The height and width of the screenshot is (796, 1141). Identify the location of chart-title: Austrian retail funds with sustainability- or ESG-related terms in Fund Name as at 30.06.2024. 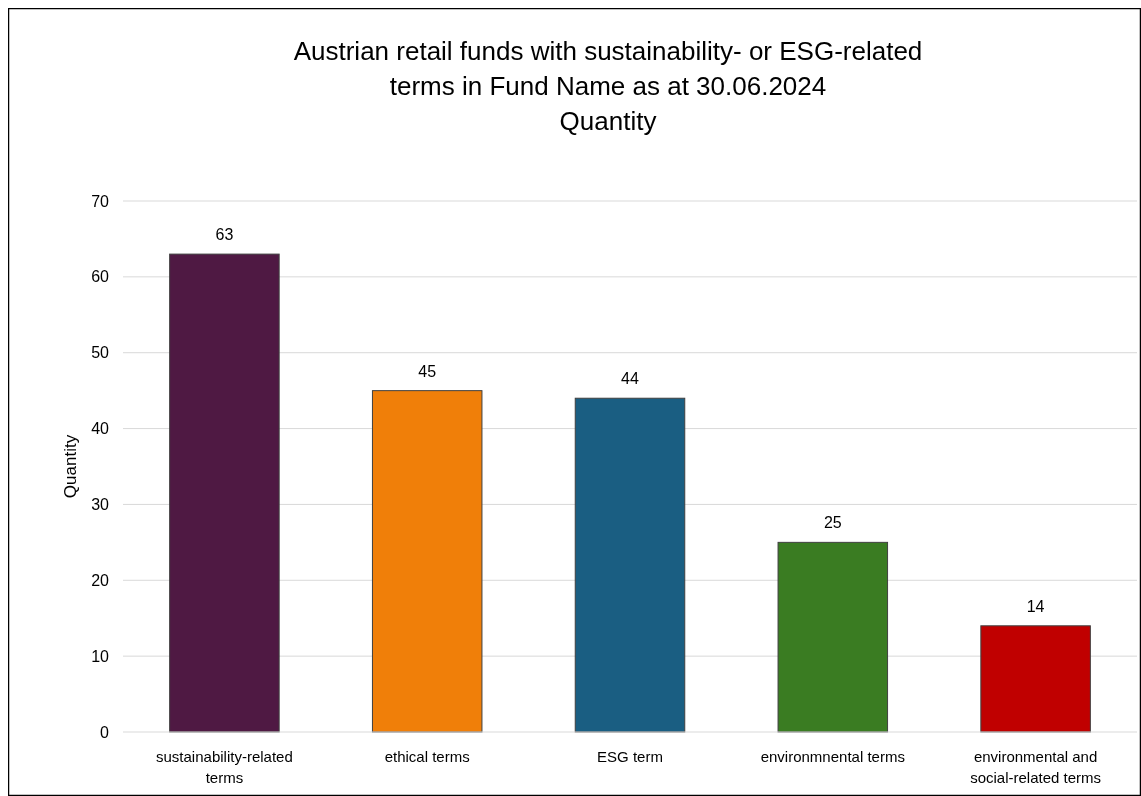
(608, 68).